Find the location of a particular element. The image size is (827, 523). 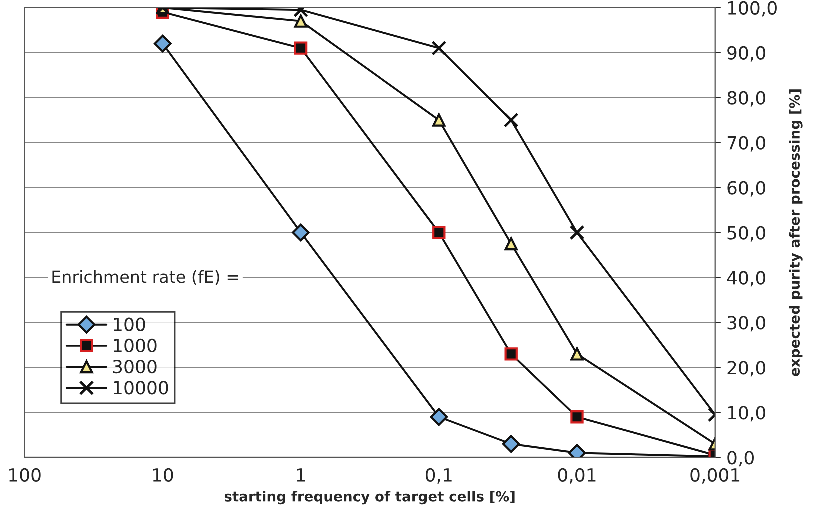

y-tick-label: 90,0 is located at coordinates (747, 54).